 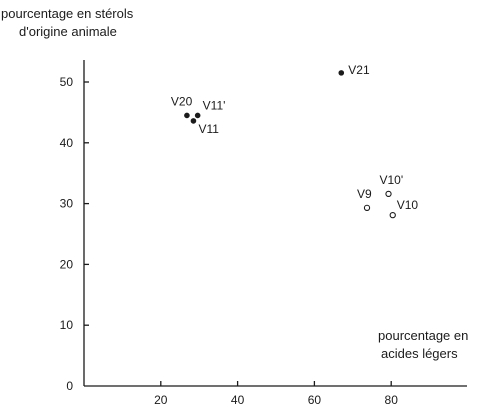 What do you see at coordinates (315, 400) in the screenshot?
I see `x-tick-label: 60` at bounding box center [315, 400].